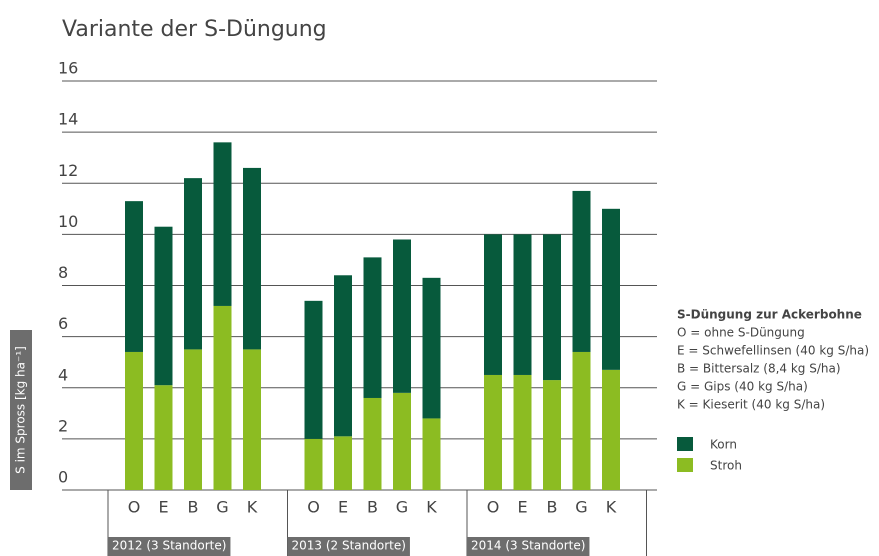 The image size is (879, 556). What do you see at coordinates (723, 445) in the screenshot?
I see `legend-label: Korn` at bounding box center [723, 445].